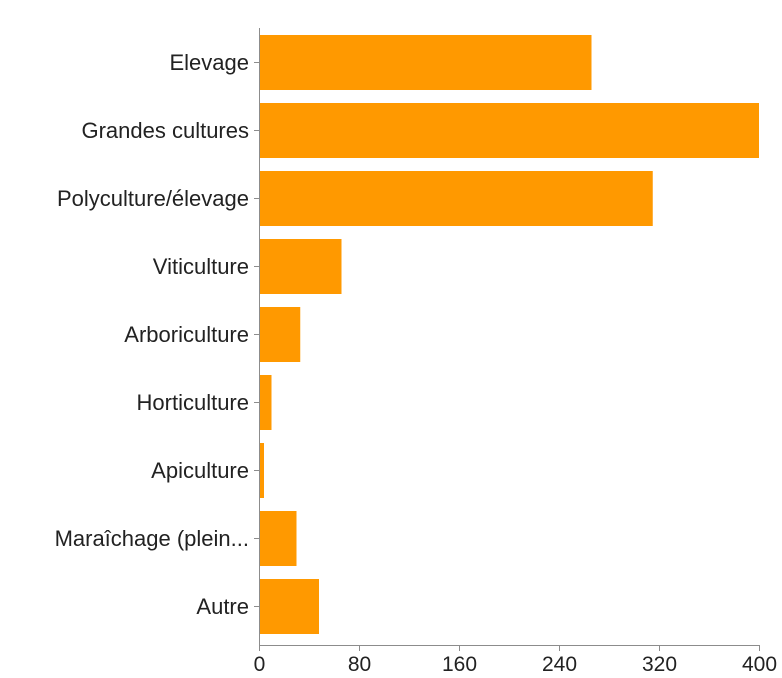  Describe the element at coordinates (260, 664) in the screenshot. I see `x-tick-label-0: 0` at that location.